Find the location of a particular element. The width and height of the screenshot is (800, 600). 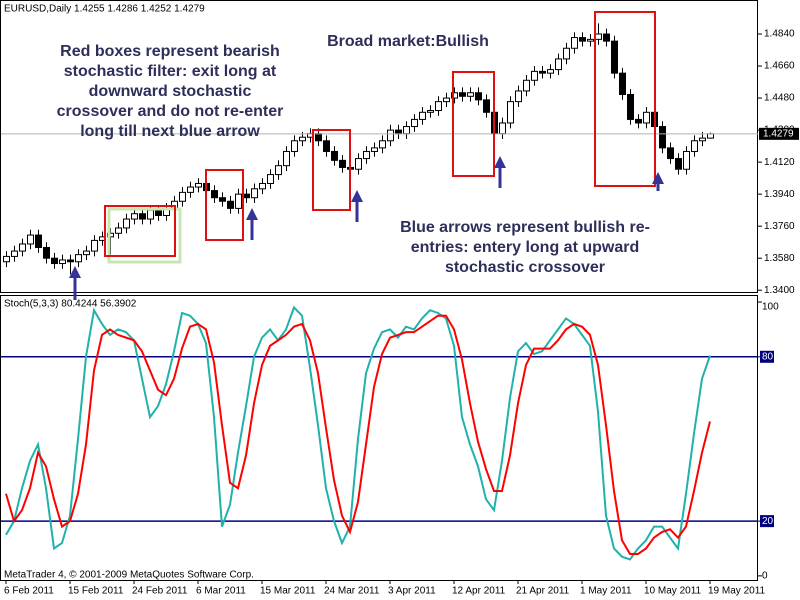

x-tick-label: 15 Feb 2011 is located at coordinates (96, 591).